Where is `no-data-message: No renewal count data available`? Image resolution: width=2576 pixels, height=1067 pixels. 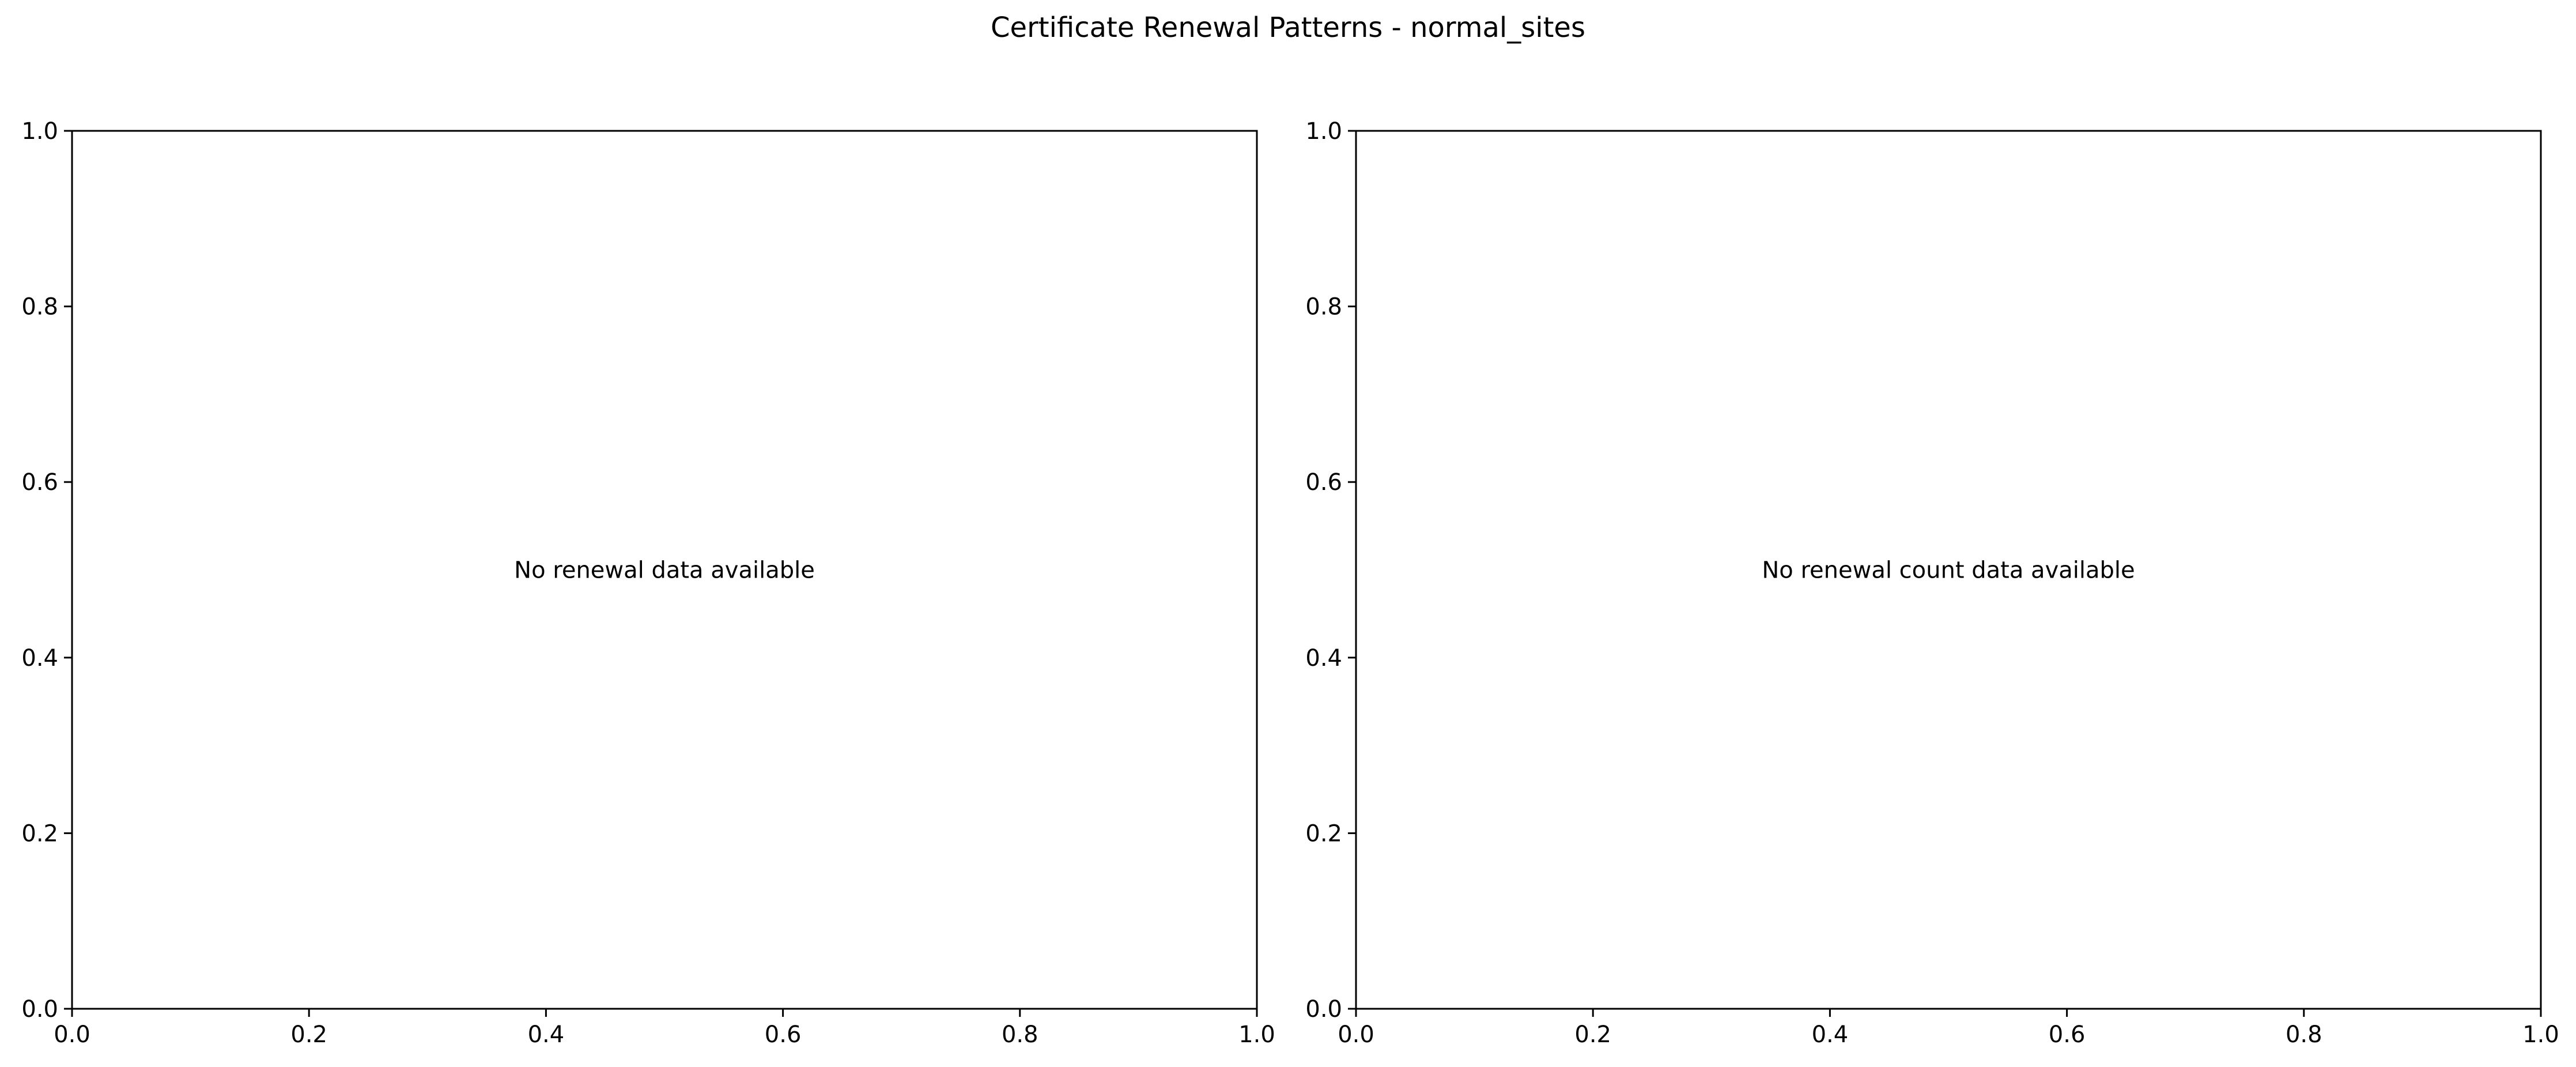 no-data-message: No renewal count data available is located at coordinates (1948, 570).